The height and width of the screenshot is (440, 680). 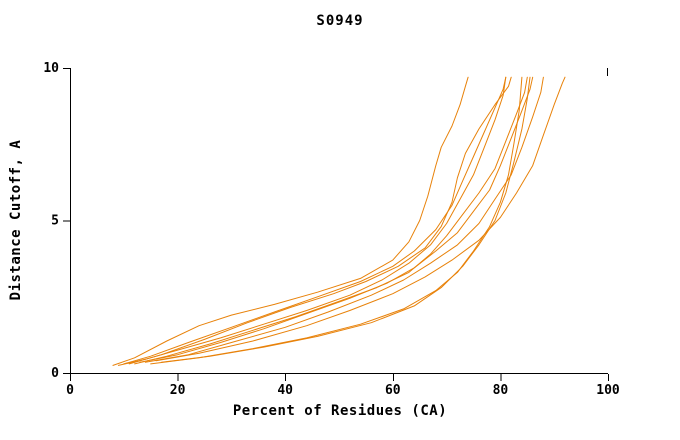 What do you see at coordinates (51, 68) in the screenshot?
I see `y-tick-label: 10` at bounding box center [51, 68].